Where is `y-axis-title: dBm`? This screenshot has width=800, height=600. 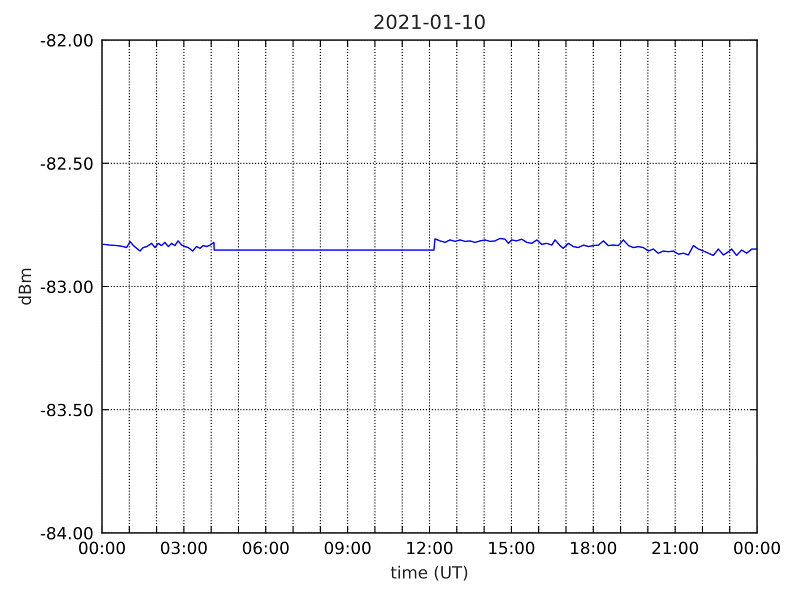 y-axis-title: dBm is located at coordinates (25, 286).